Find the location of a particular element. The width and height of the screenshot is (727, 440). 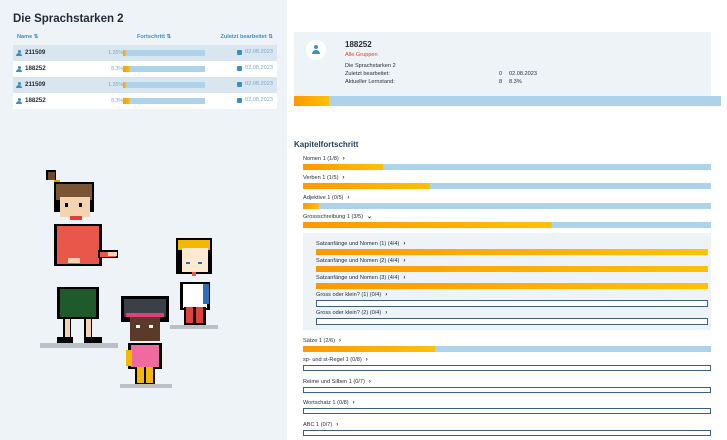

chapter-label: ABC 1 (0/7) is located at coordinates (318, 424).